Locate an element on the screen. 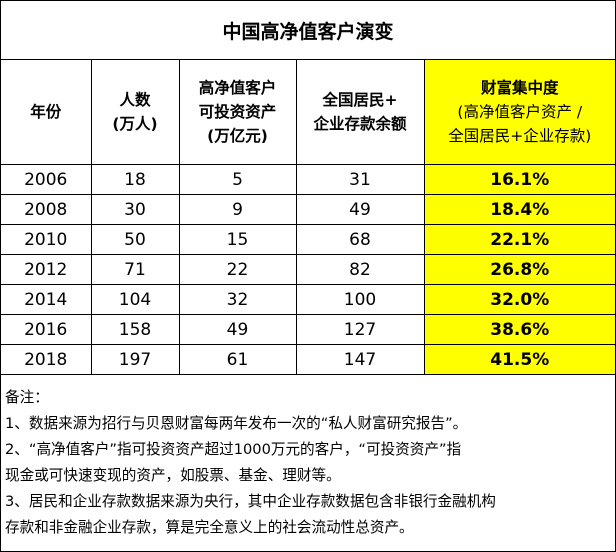 Image resolution: width=616 pixels, height=552 pixels. header-assets: 高净值客户 可投资资产 (万亿元) is located at coordinates (237, 112).